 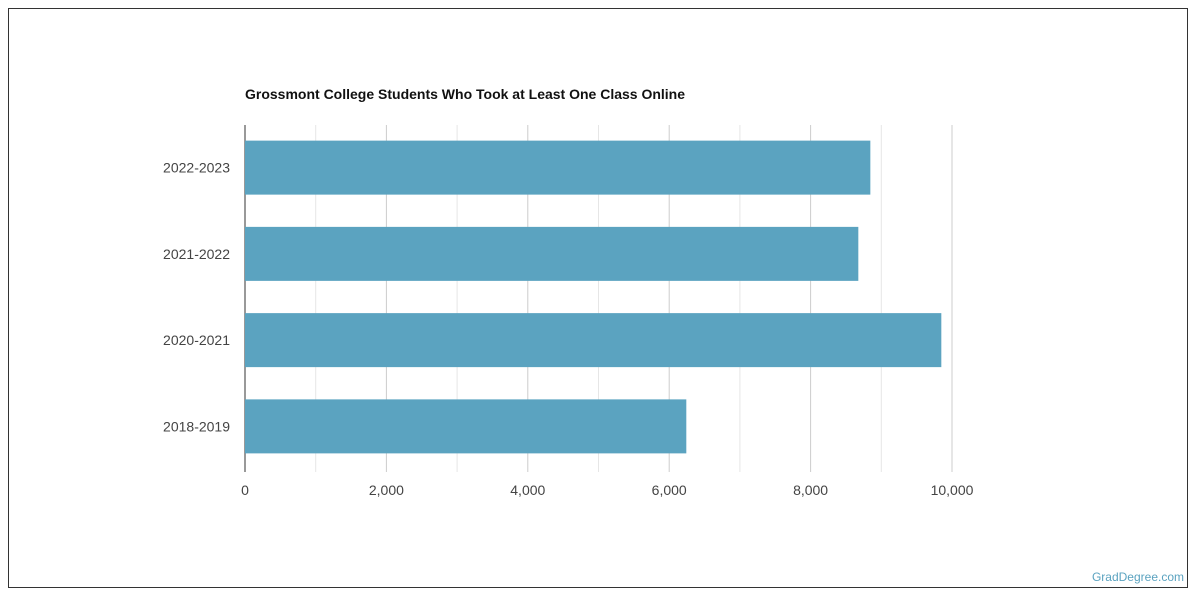 I want to click on y-tick-label: 2022-2023, so click(x=196, y=168).